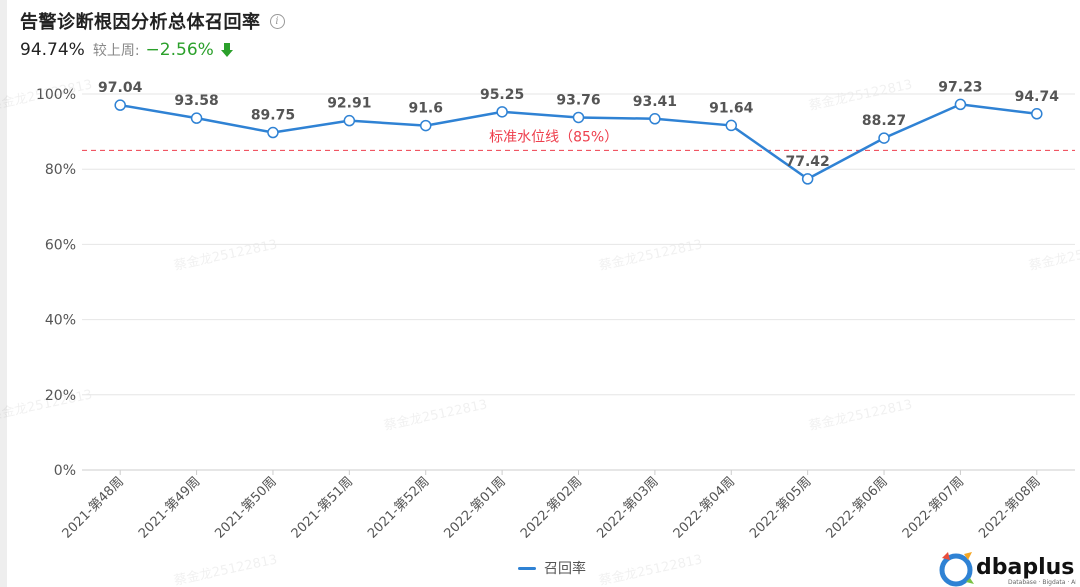  I want to click on data-label: 89.75, so click(273, 116).